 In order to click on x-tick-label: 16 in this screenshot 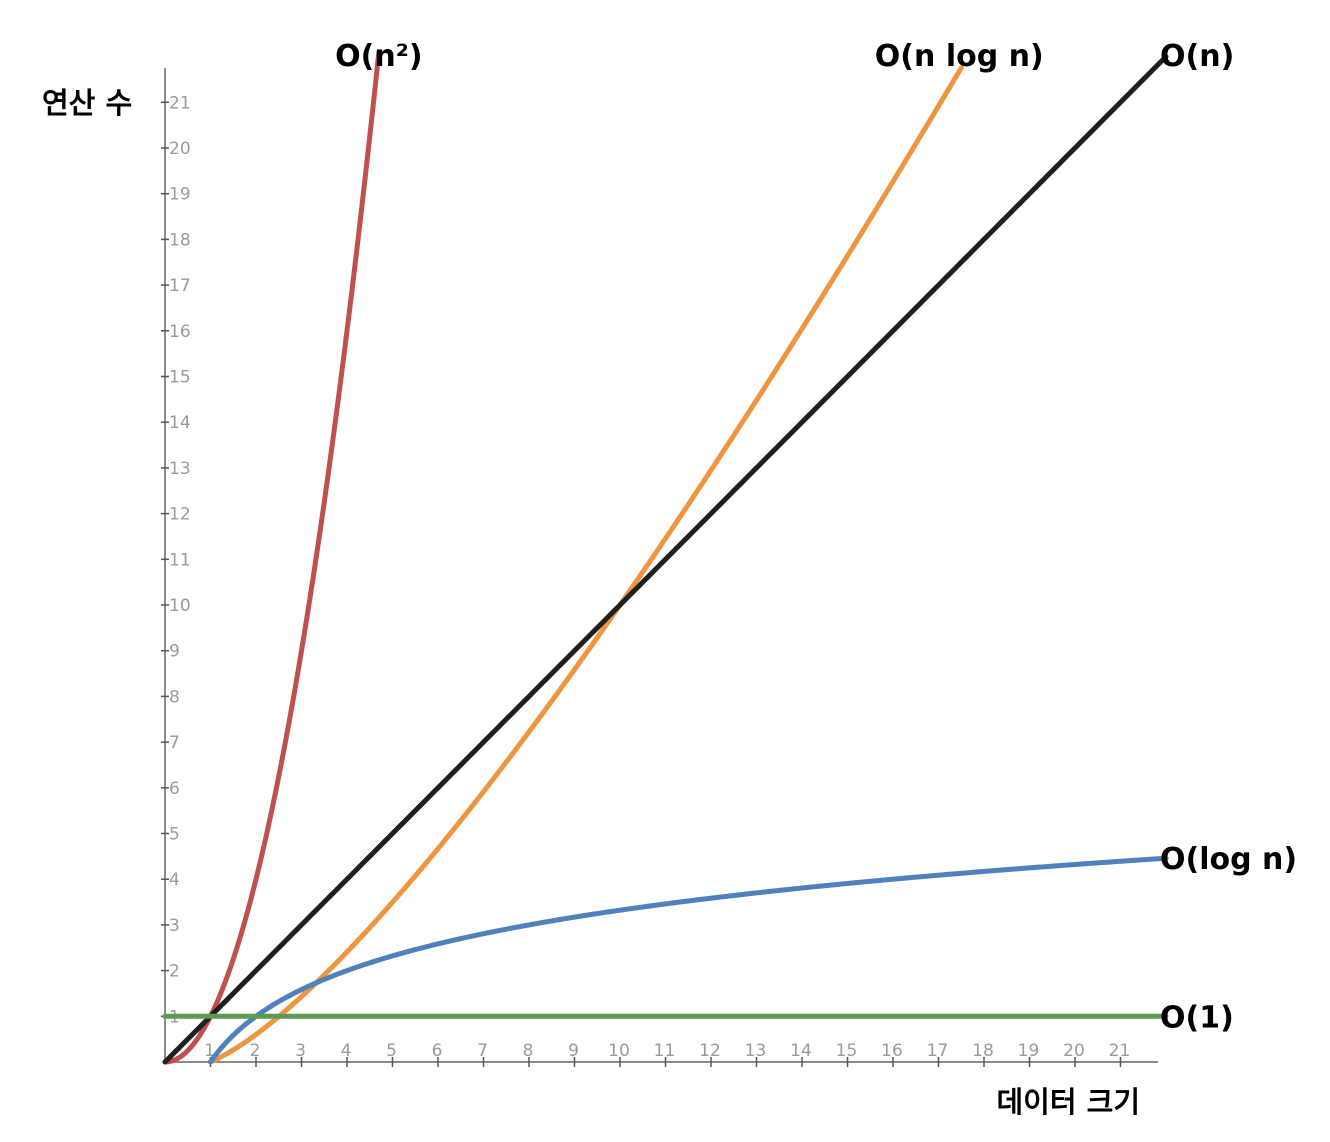, I will do `click(892, 1051)`.